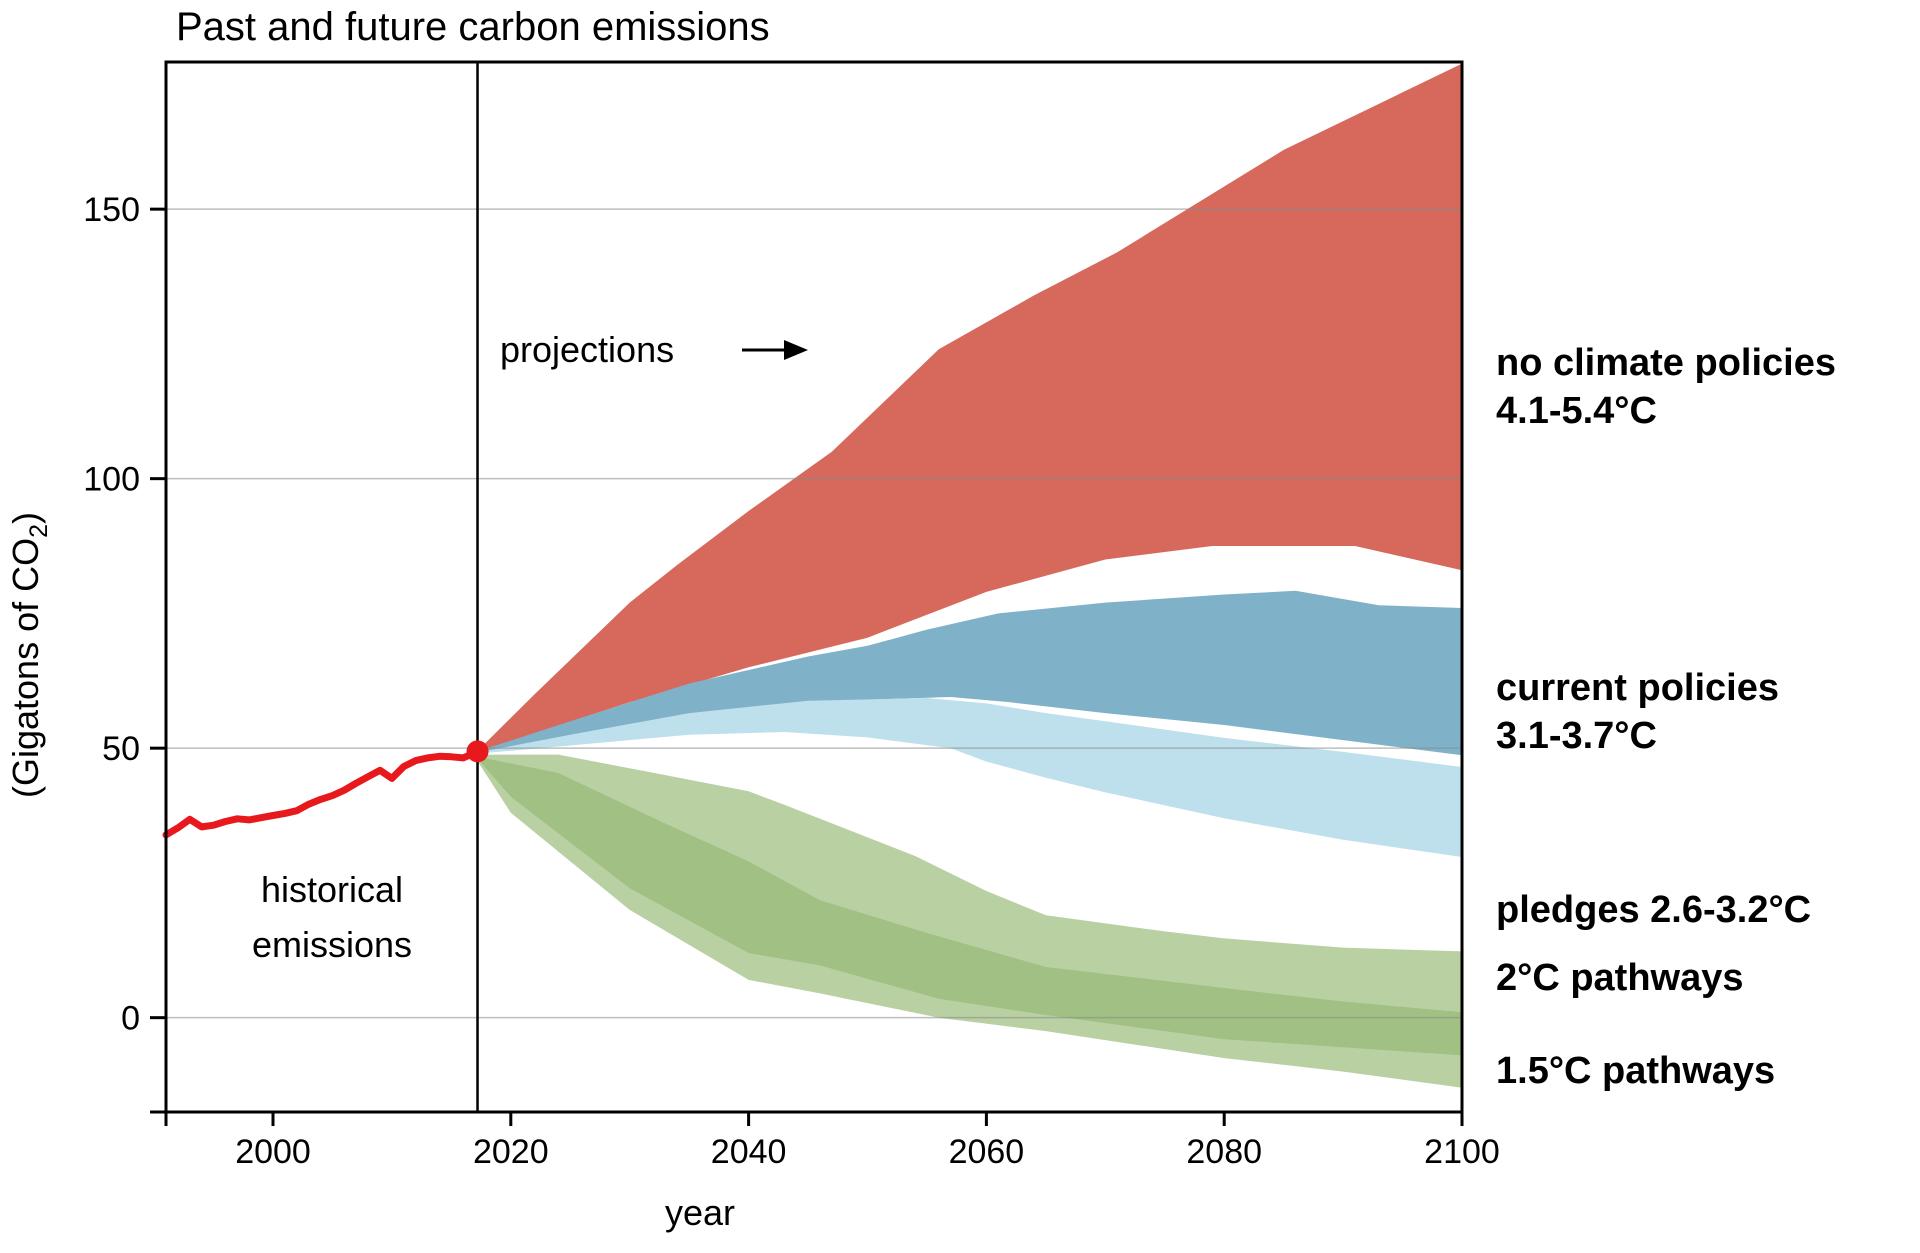 This screenshot has height=1253, width=1920. I want to click on one-point-five-degree-pathways-band, so click(969, 922).